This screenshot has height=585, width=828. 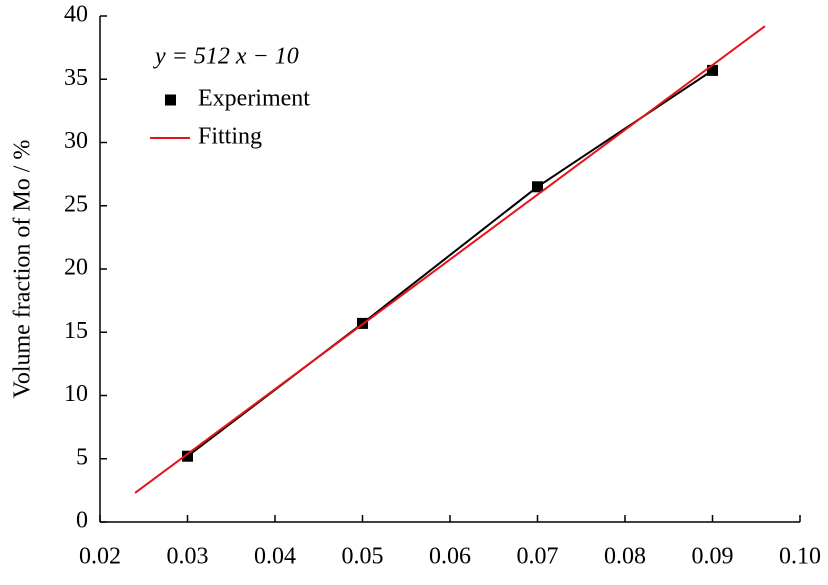 I want to click on x-tick-label: 0.10, so click(x=800, y=557).